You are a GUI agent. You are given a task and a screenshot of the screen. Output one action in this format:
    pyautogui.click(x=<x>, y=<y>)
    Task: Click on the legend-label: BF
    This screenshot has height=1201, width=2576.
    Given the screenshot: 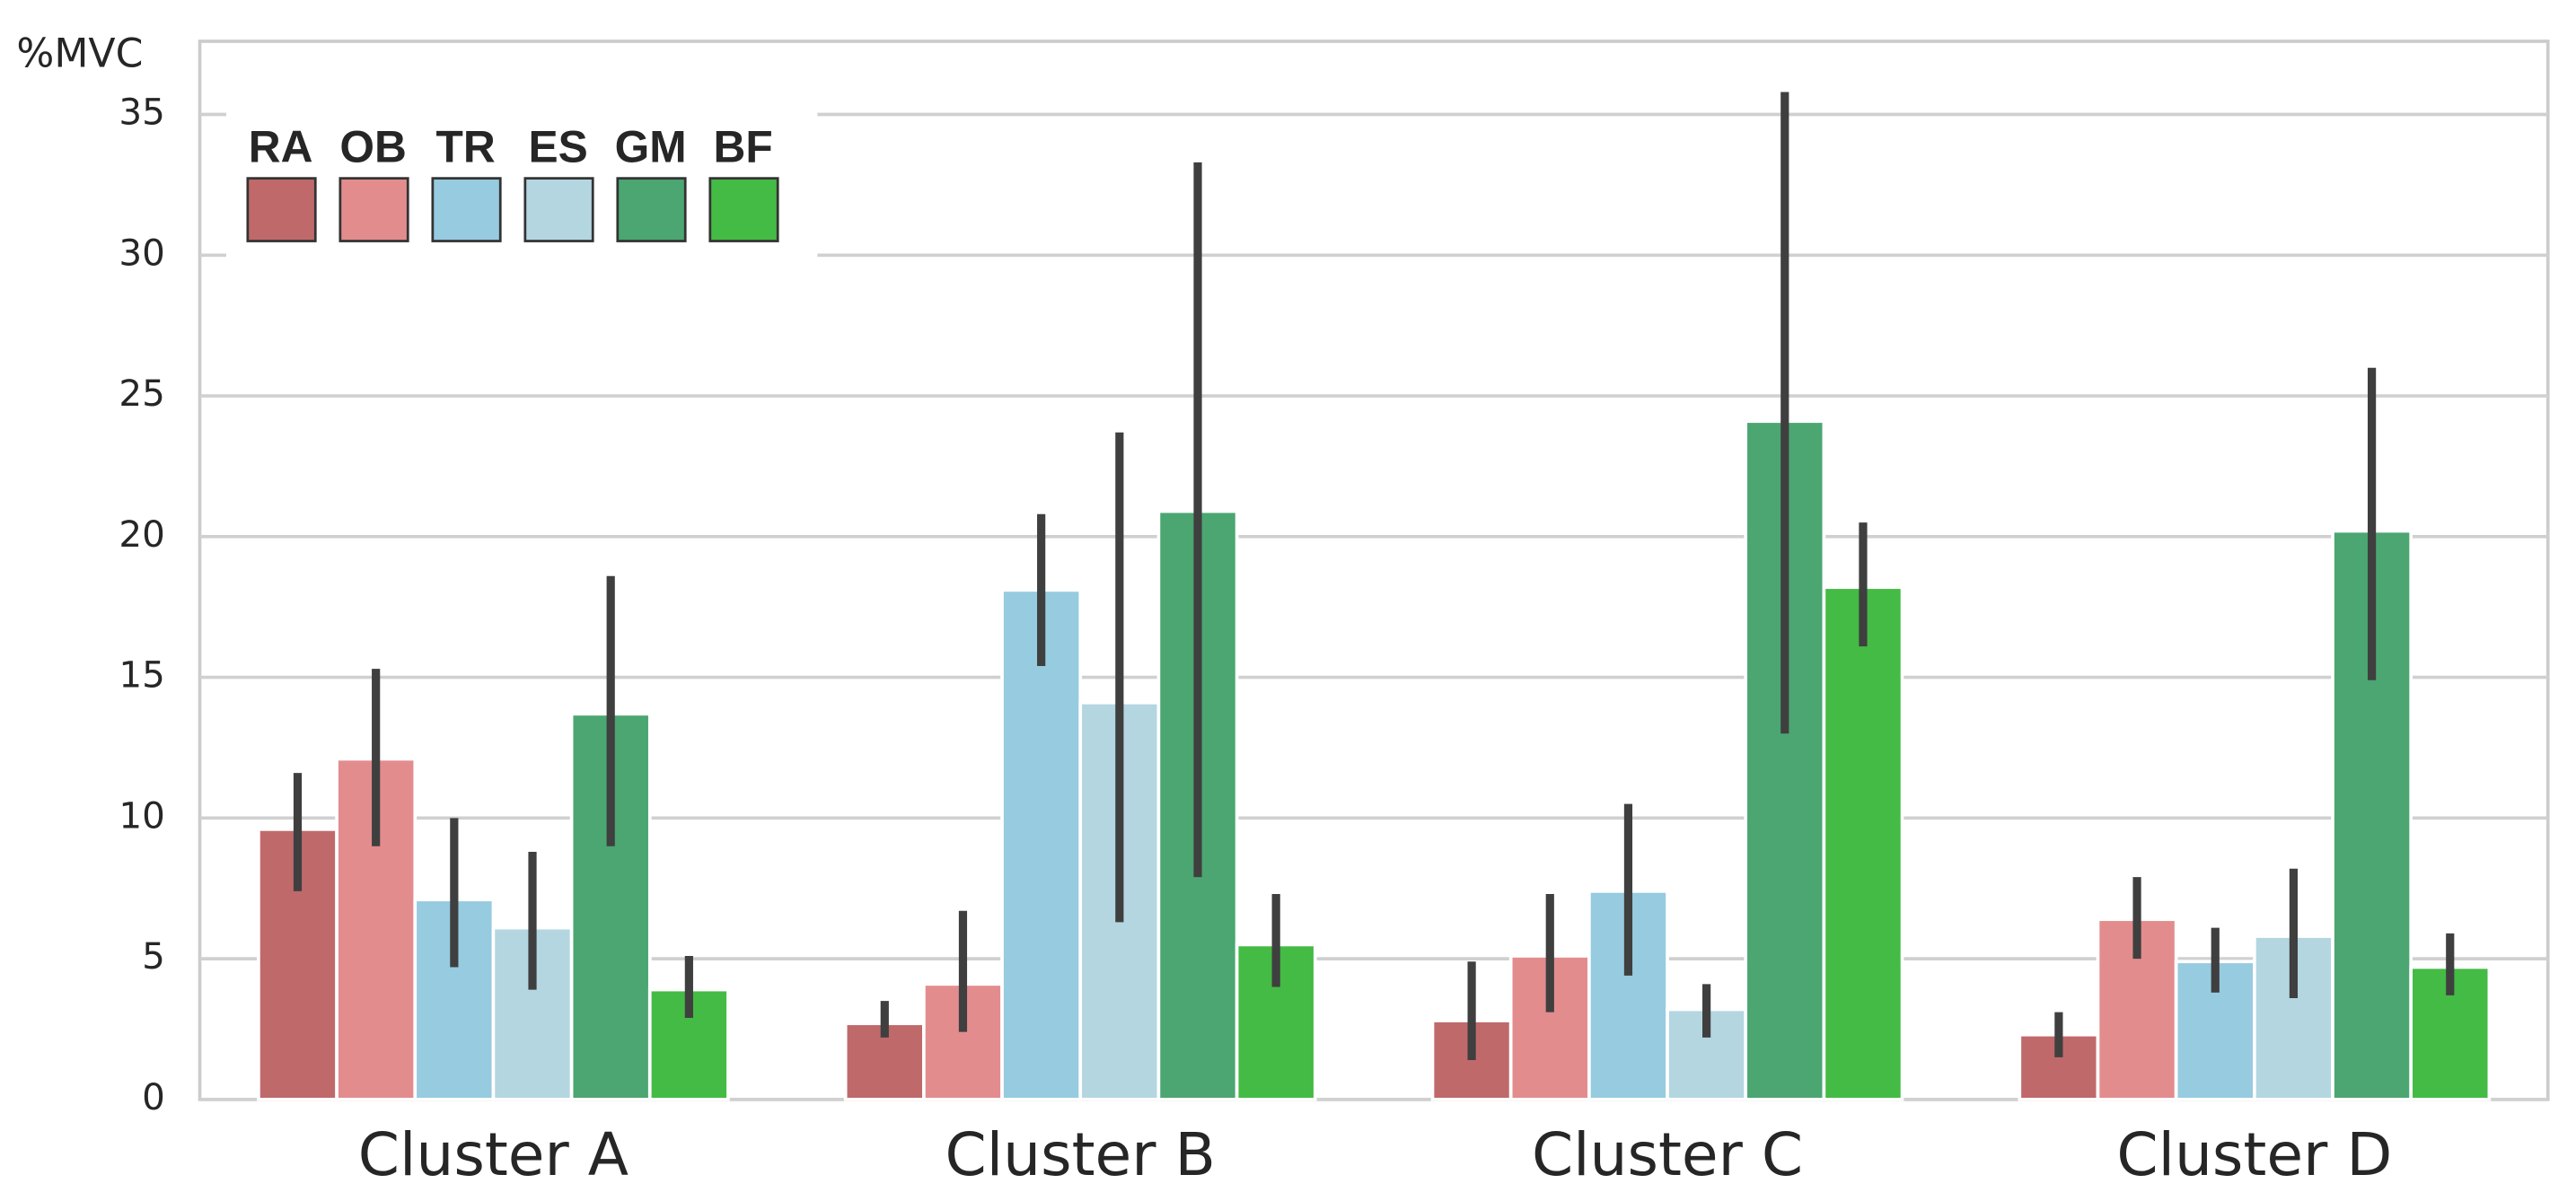 What is the action you would take?
    pyautogui.click(x=743, y=146)
    